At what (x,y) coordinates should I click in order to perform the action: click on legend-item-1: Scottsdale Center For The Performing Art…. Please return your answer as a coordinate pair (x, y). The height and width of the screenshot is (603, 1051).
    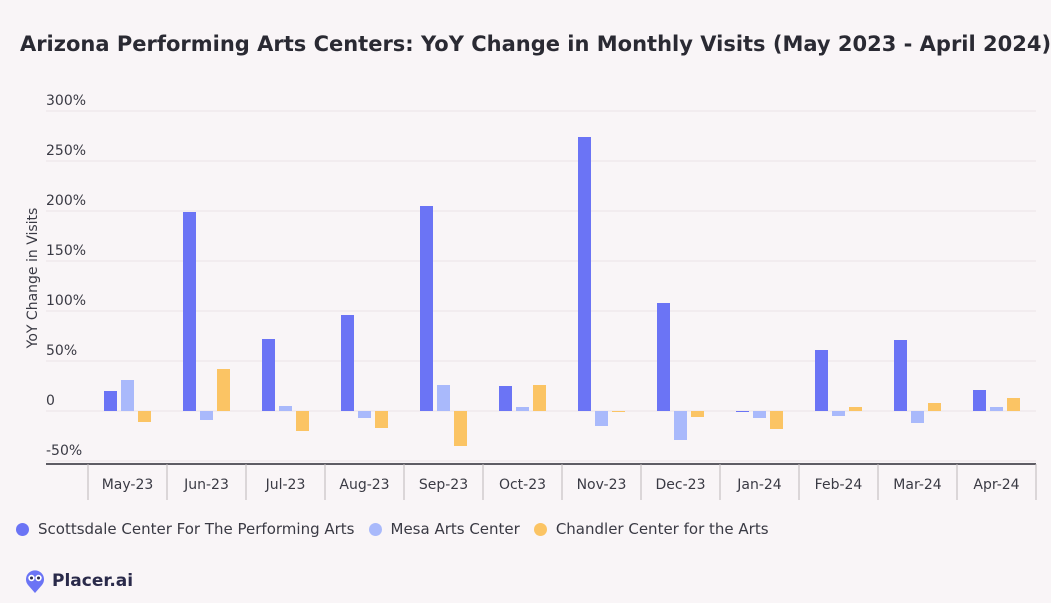
    Looking at the image, I should click on (185, 529).